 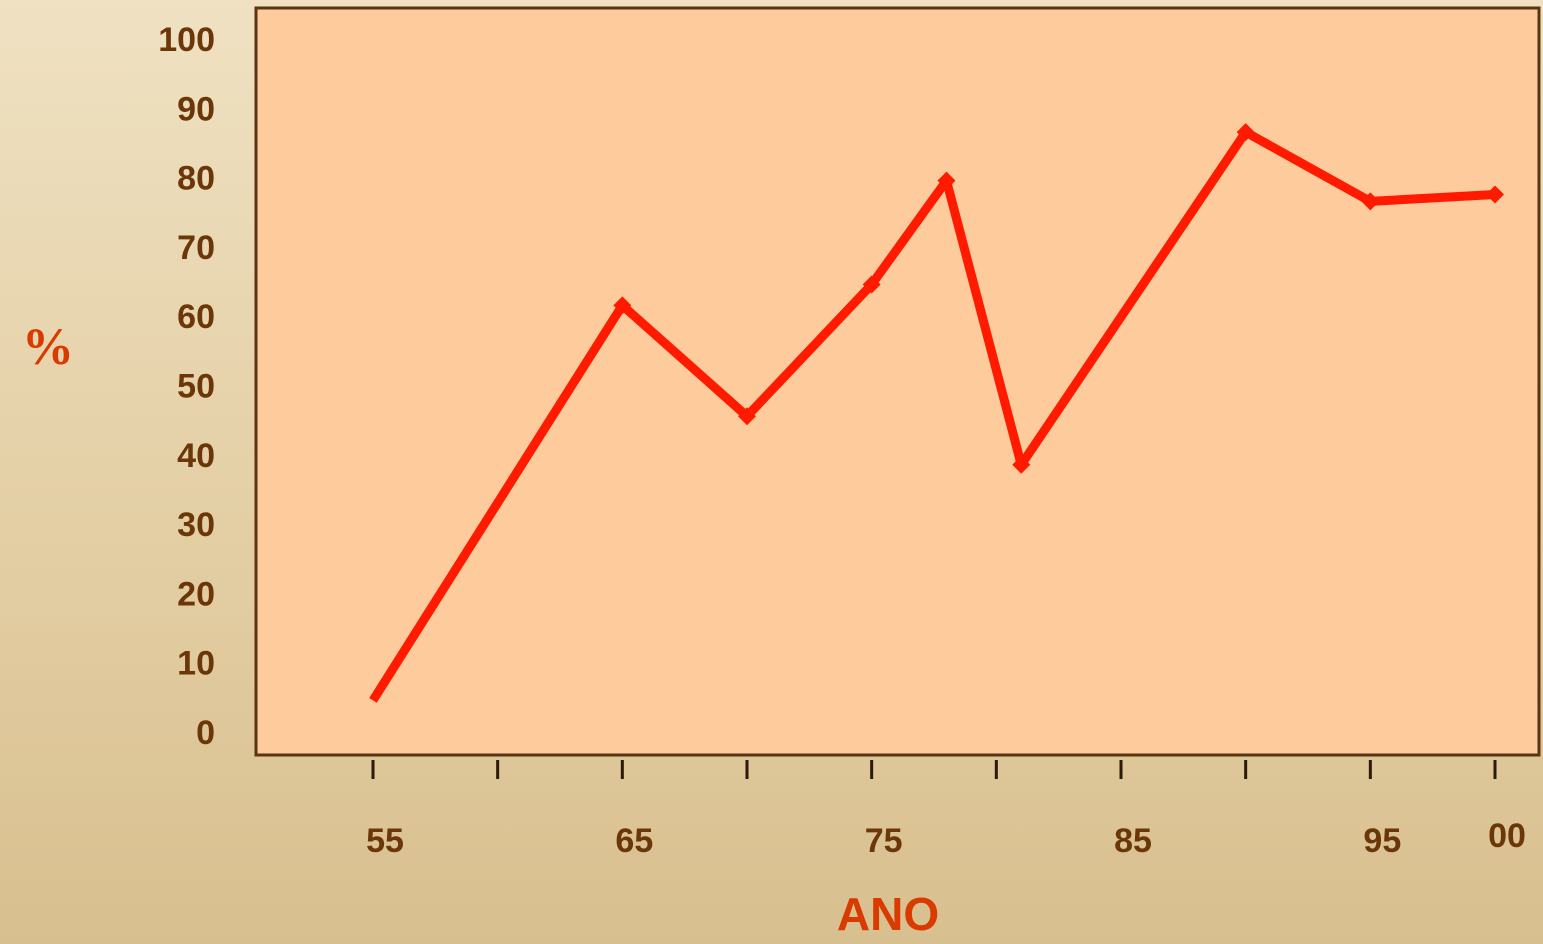 What do you see at coordinates (48, 347) in the screenshot?
I see `y-axis-label: %` at bounding box center [48, 347].